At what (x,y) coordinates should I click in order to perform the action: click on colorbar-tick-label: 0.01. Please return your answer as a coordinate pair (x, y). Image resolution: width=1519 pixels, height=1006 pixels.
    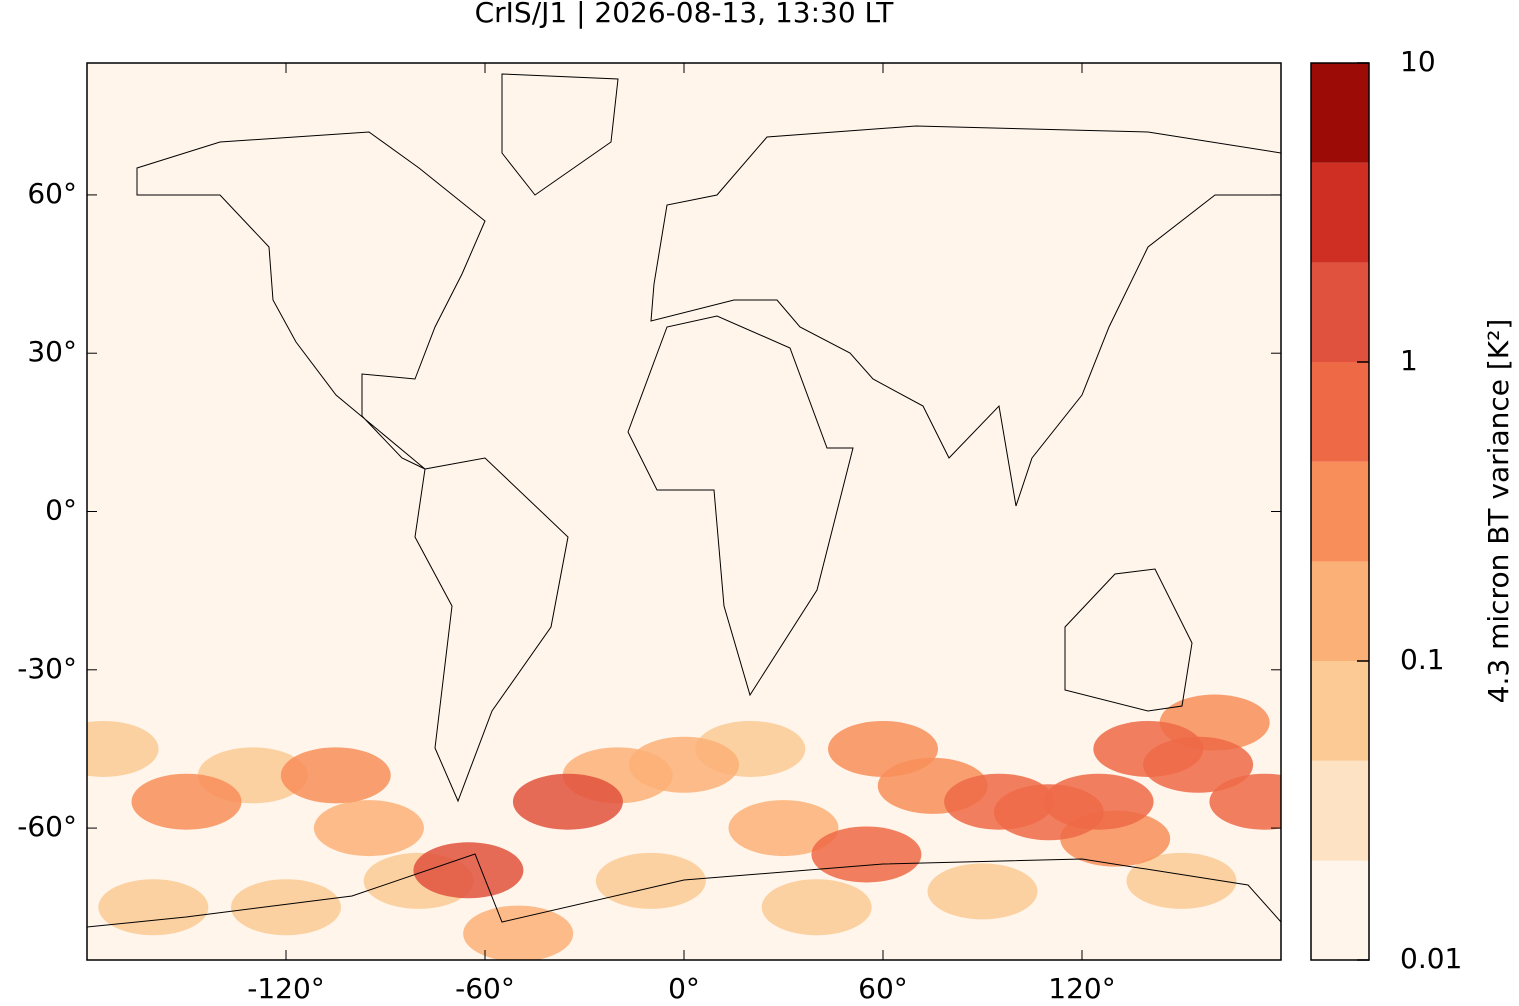
    Looking at the image, I should click on (1431, 958).